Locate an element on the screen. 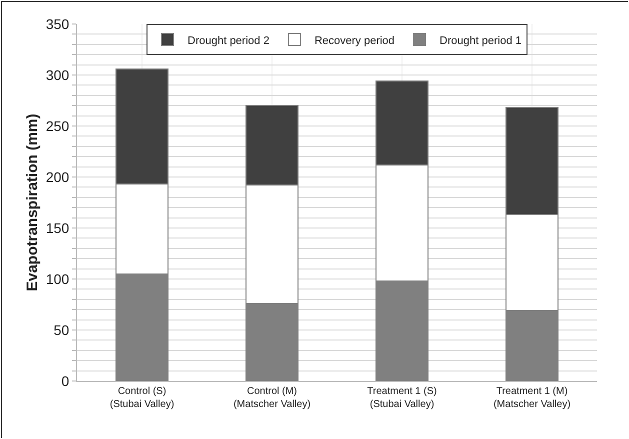 This screenshot has width=629, height=439. x-tick-label: Control (S) (Stubai Valley) is located at coordinates (142, 398).